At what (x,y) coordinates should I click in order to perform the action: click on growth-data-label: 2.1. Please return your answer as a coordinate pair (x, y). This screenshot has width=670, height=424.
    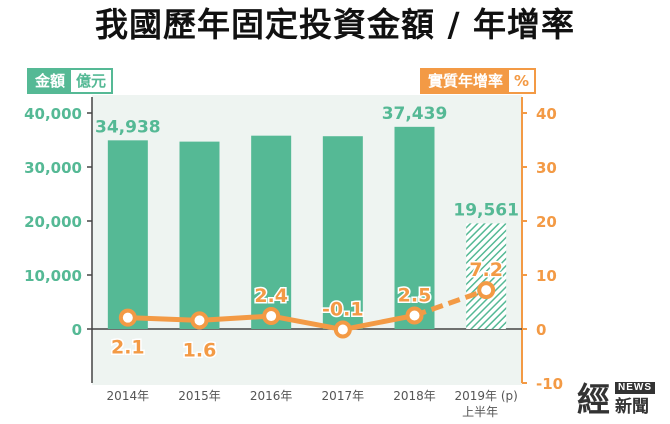
    Looking at the image, I should click on (128, 348).